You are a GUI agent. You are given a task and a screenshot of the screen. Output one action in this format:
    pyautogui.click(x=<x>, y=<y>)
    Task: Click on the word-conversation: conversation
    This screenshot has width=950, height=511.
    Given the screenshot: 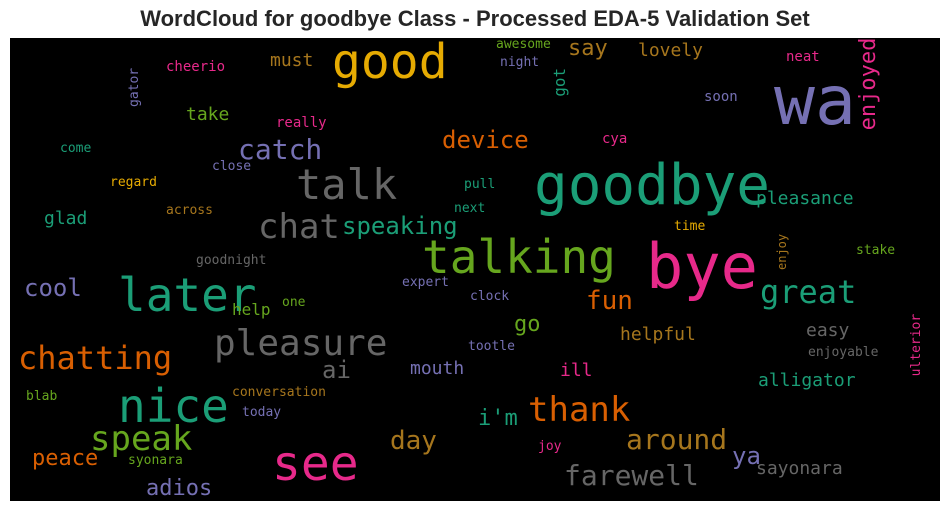 What is the action you would take?
    pyautogui.click(x=279, y=392)
    